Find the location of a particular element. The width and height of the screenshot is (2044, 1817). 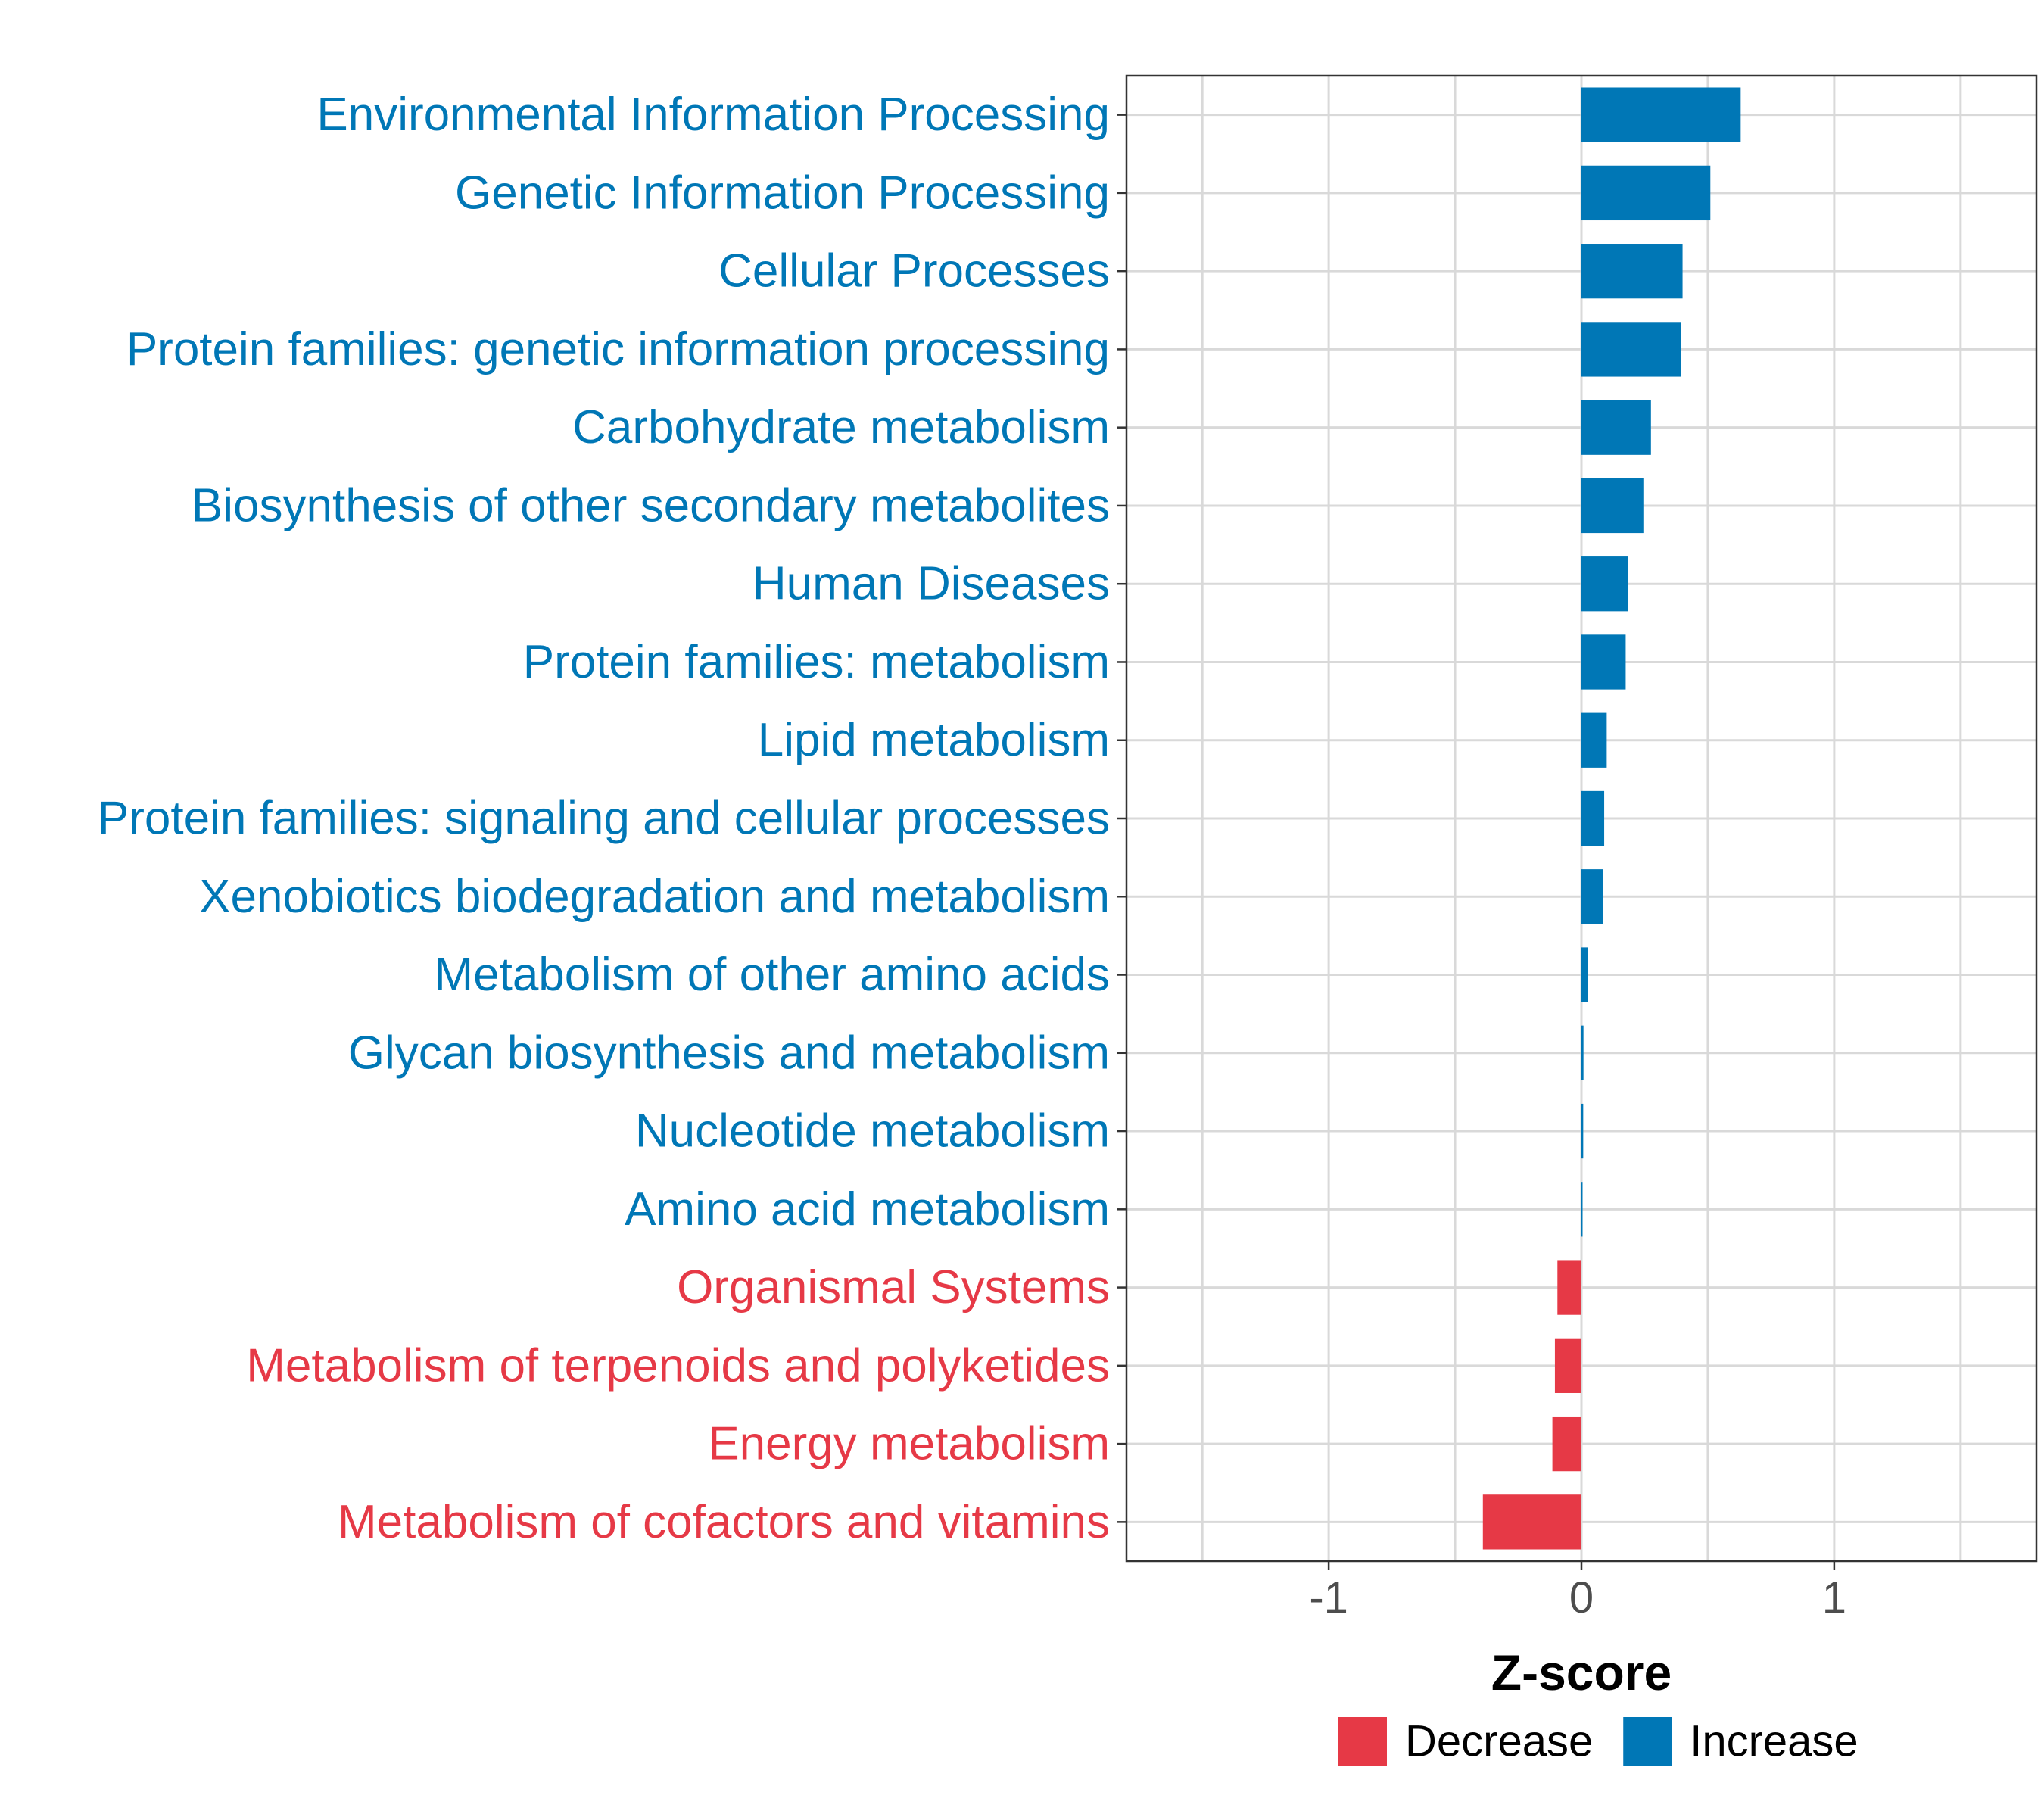

x-axis: -1 0 1 is located at coordinates (1577, 1592).